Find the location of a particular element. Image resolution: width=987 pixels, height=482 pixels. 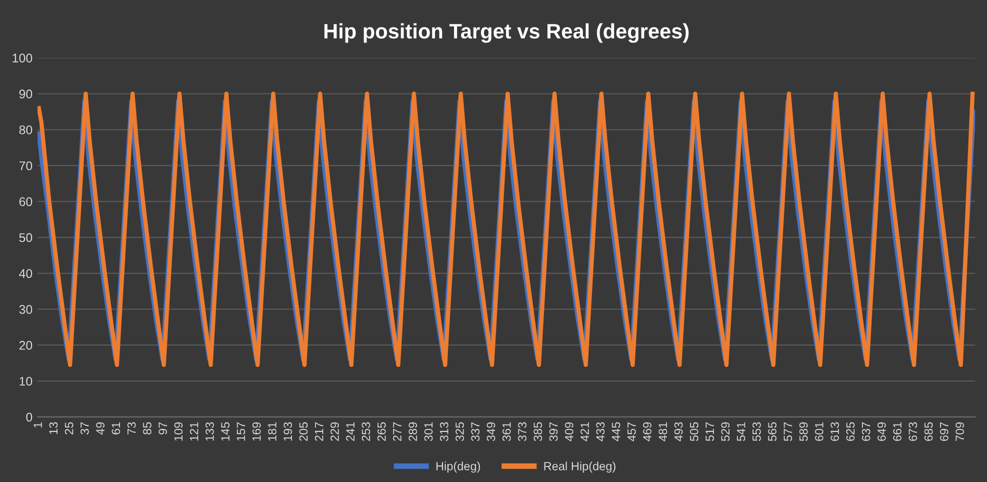

x-tick-label: 661 is located at coordinates (897, 431).